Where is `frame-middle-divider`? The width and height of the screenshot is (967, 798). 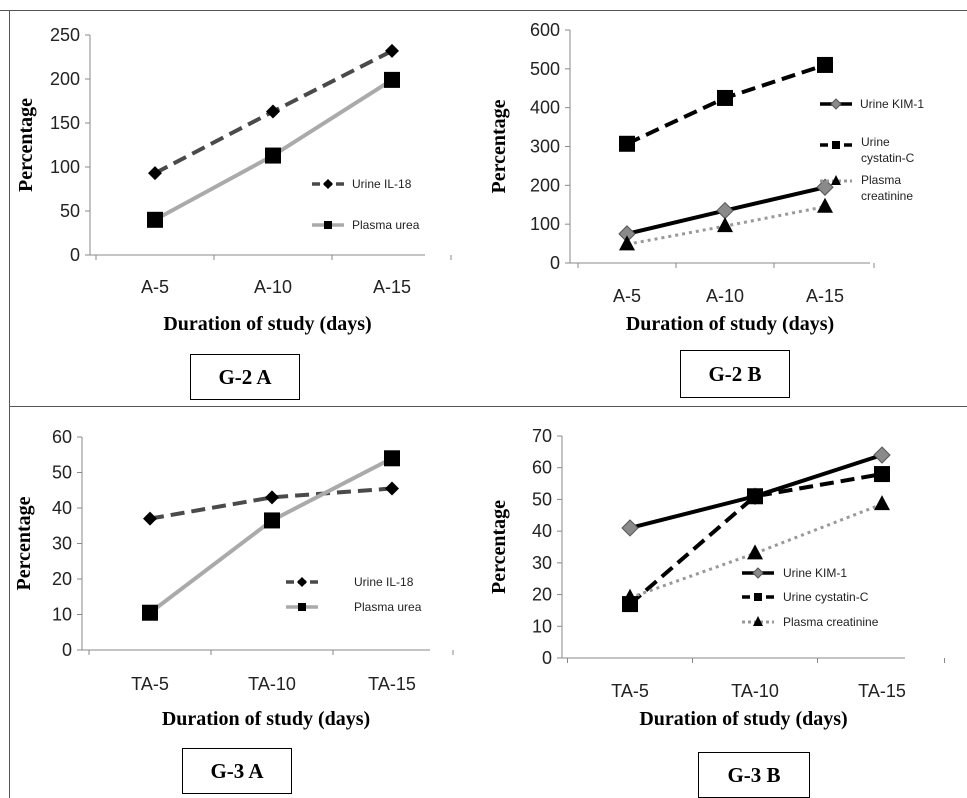 frame-middle-divider is located at coordinates (488, 406).